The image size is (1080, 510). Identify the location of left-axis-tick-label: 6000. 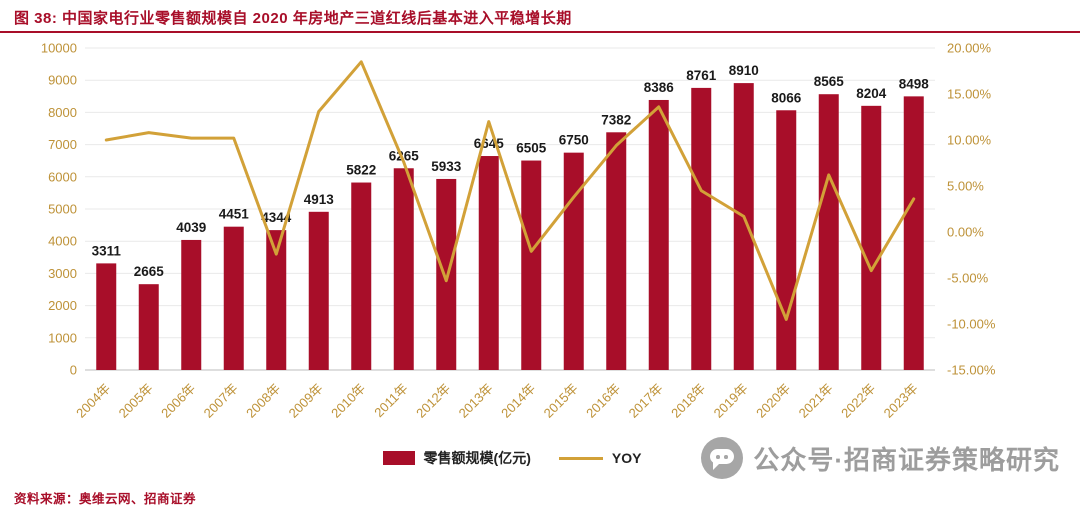
(62, 176).